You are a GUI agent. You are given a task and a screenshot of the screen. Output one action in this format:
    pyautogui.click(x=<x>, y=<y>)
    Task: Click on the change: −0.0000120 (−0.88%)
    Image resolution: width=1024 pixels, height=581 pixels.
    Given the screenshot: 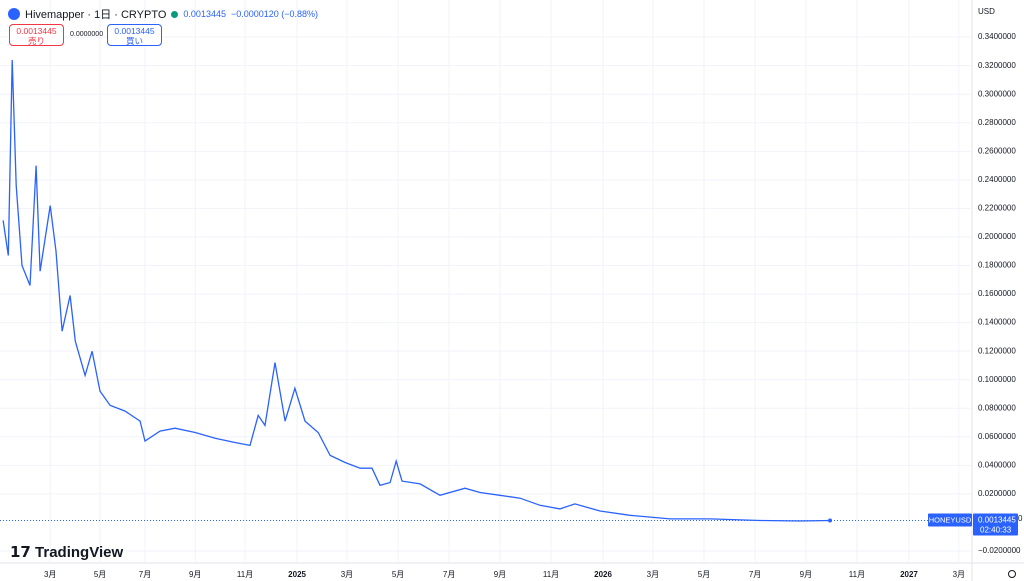 What is the action you would take?
    pyautogui.click(x=274, y=14)
    